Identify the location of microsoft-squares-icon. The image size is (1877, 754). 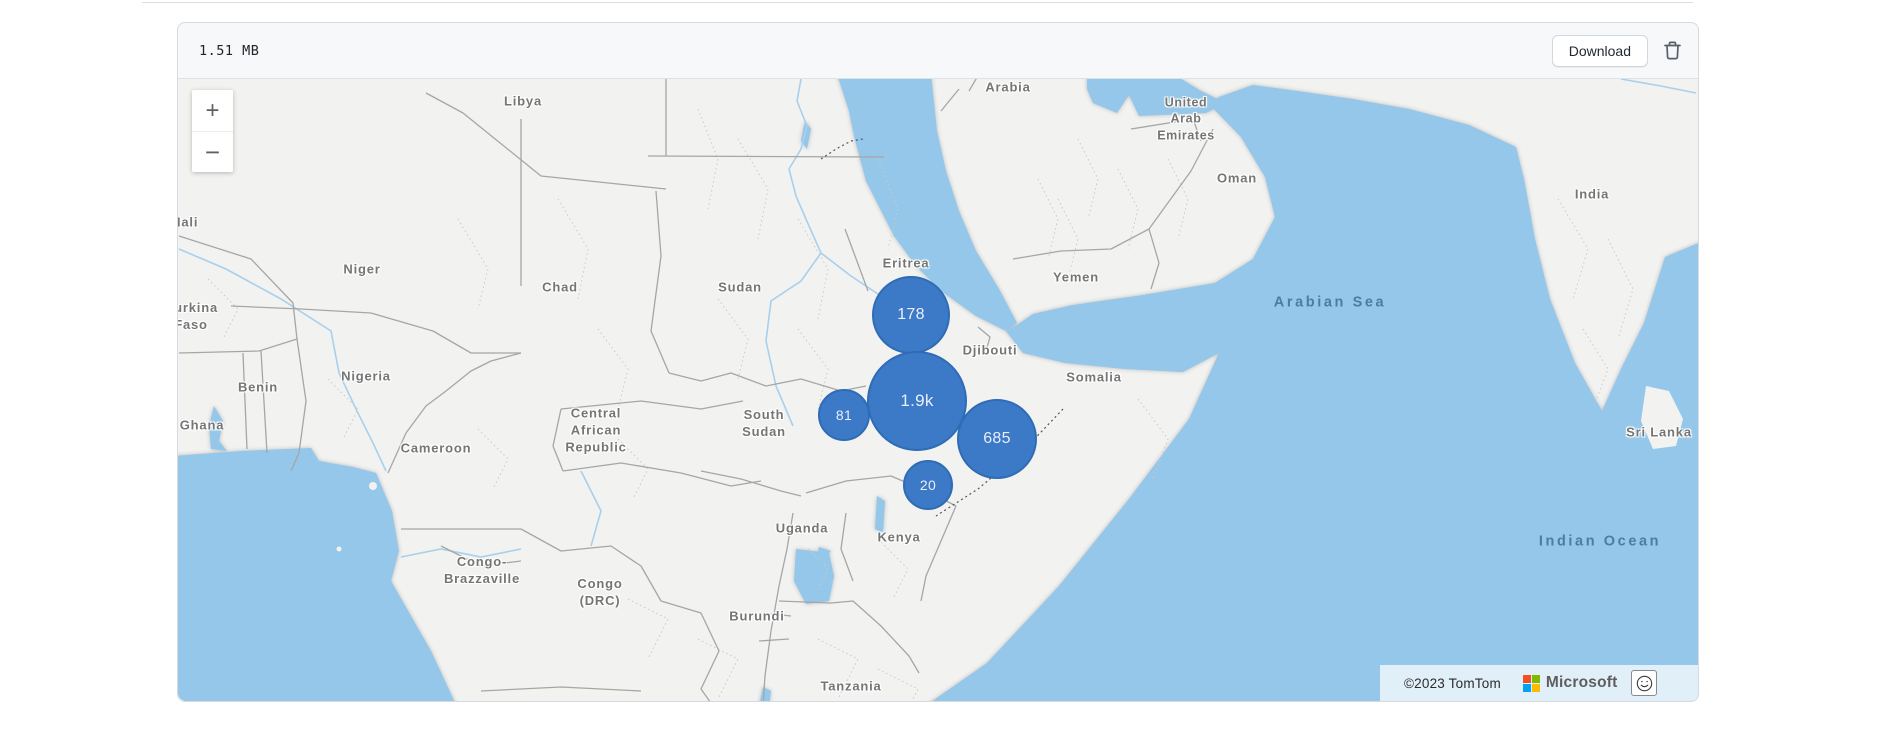
(1531, 683).